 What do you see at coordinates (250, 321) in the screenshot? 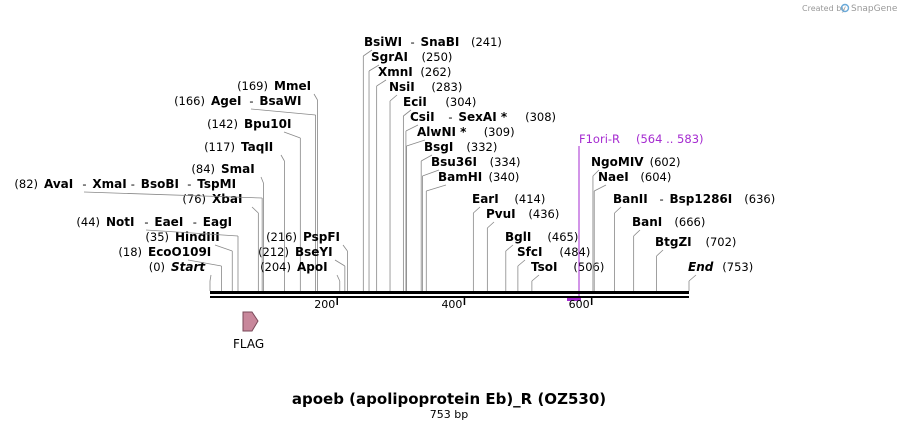
I see `forward-arrow-icon` at bounding box center [250, 321].